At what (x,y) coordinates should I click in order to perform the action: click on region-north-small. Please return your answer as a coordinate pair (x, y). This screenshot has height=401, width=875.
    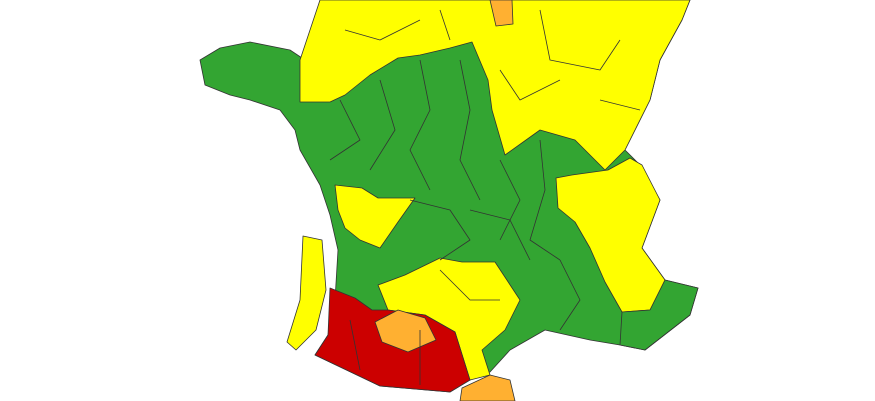
    Looking at the image, I should click on (501, 13).